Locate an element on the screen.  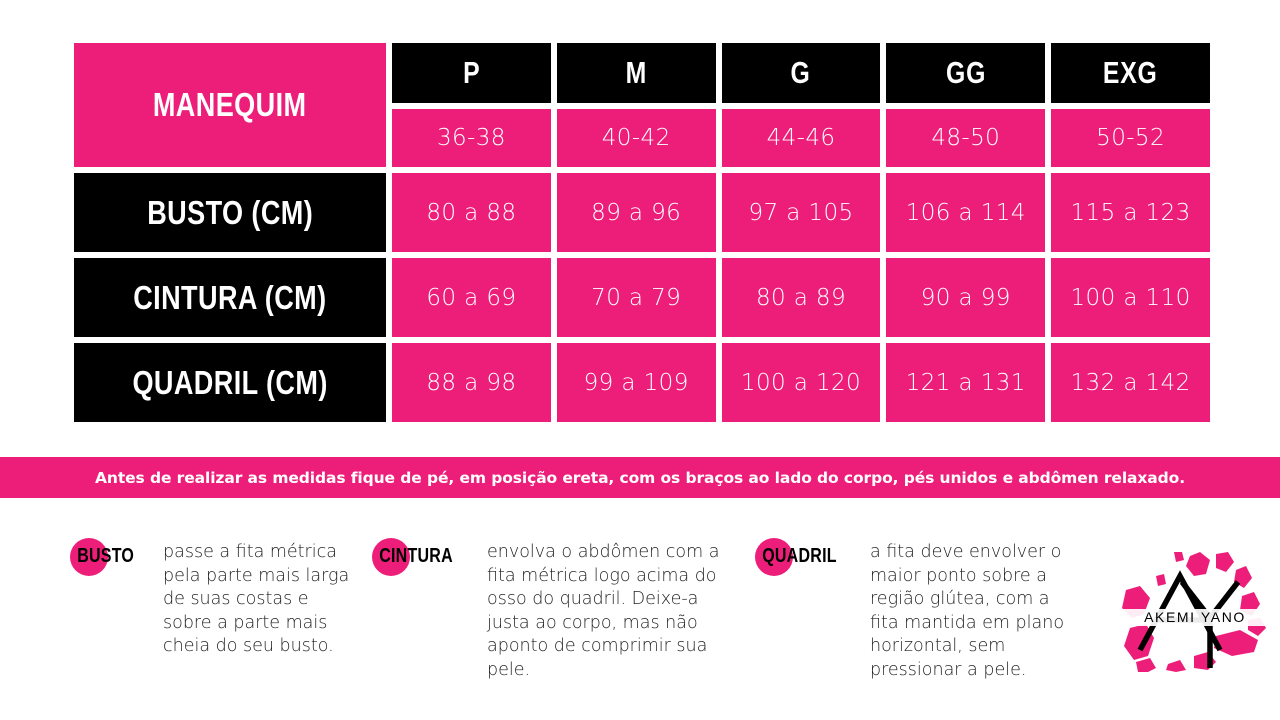
row-header-cintura-label: CINTURA (CM) is located at coordinates (230, 297).